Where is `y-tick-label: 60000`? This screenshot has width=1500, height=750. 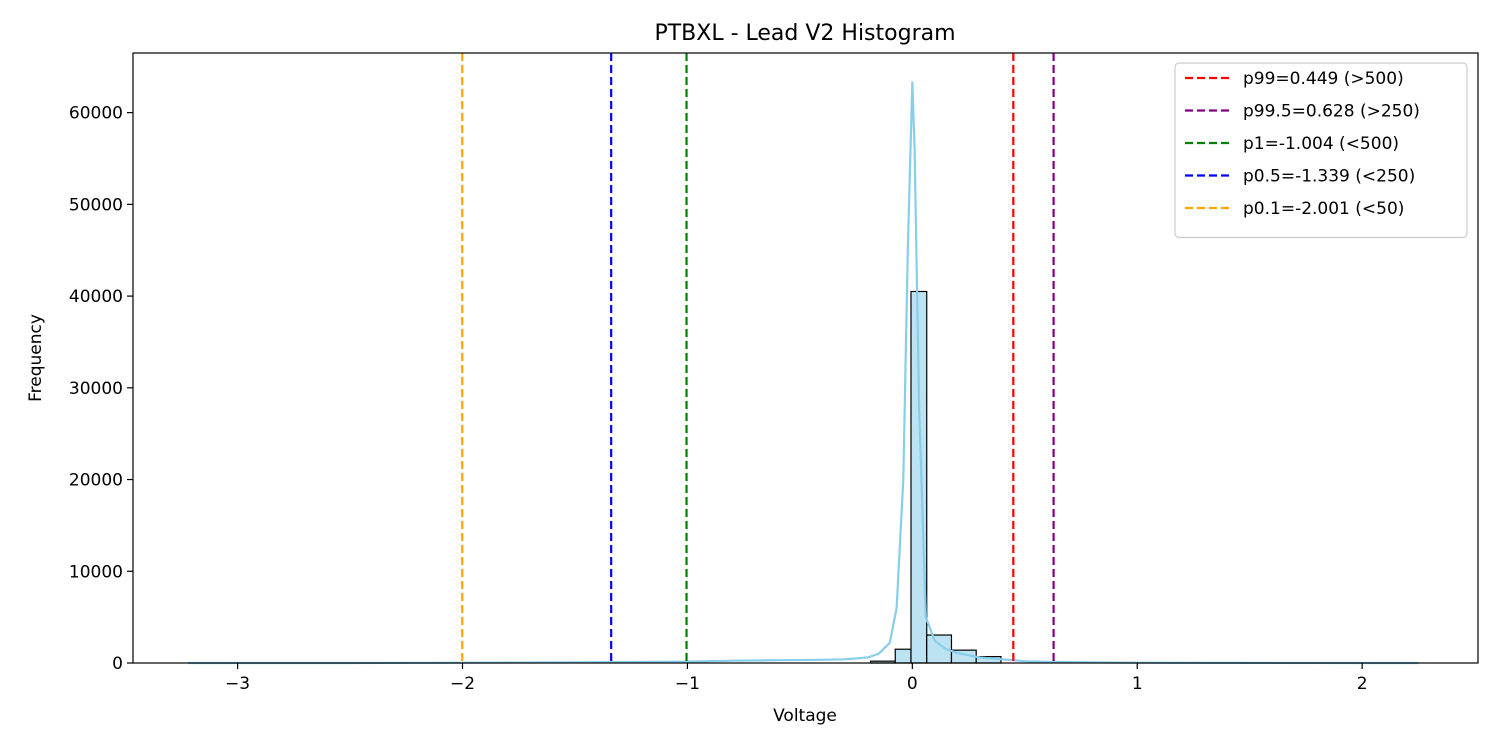
y-tick-label: 60000 is located at coordinates (96, 114).